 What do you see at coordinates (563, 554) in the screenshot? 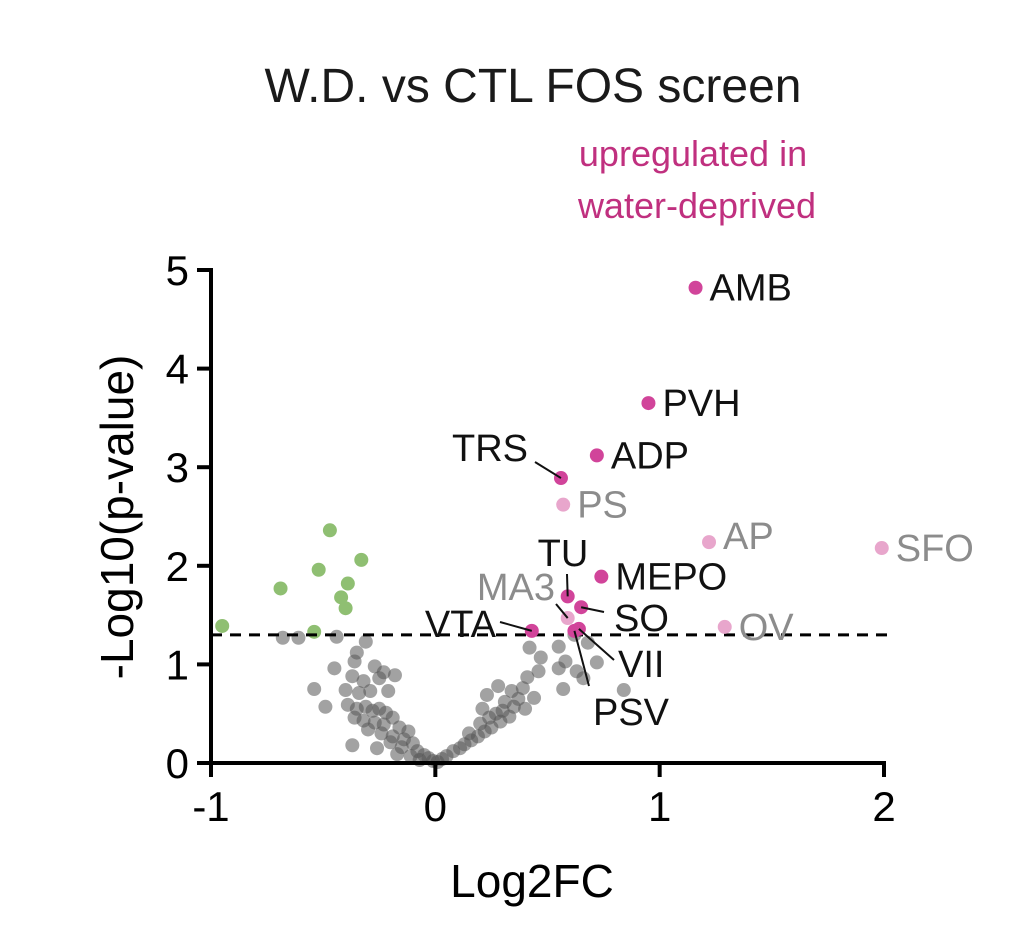
I see `label-tu: TU` at bounding box center [563, 554].